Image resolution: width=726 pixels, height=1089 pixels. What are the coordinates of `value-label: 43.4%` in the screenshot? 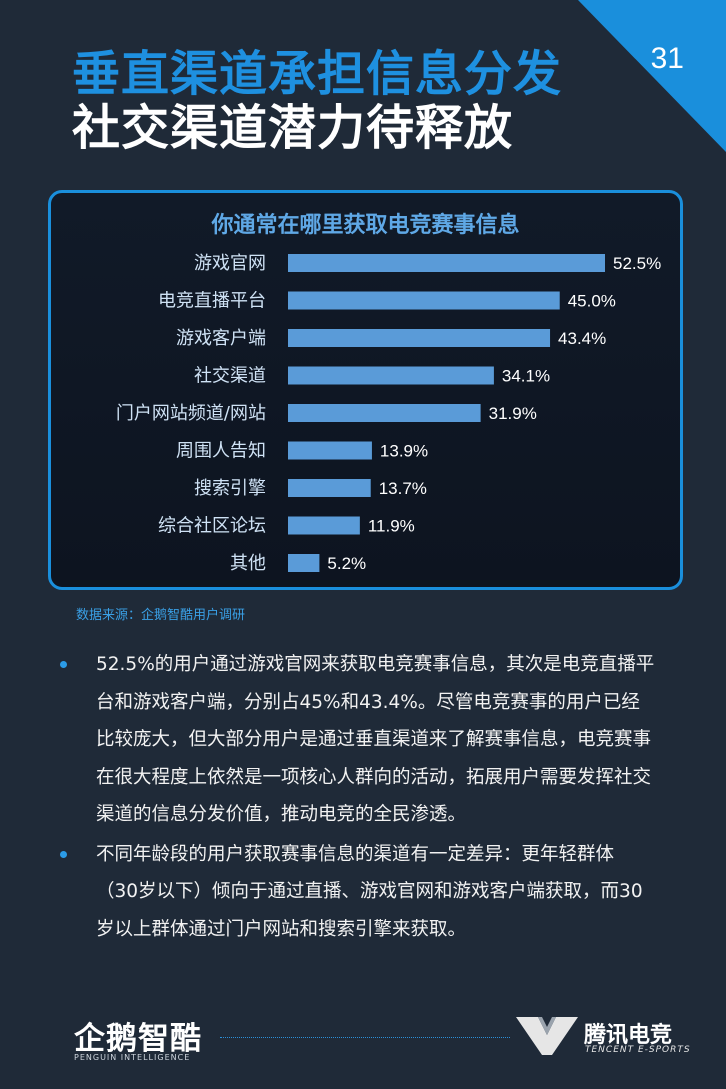 It's located at (582, 338).